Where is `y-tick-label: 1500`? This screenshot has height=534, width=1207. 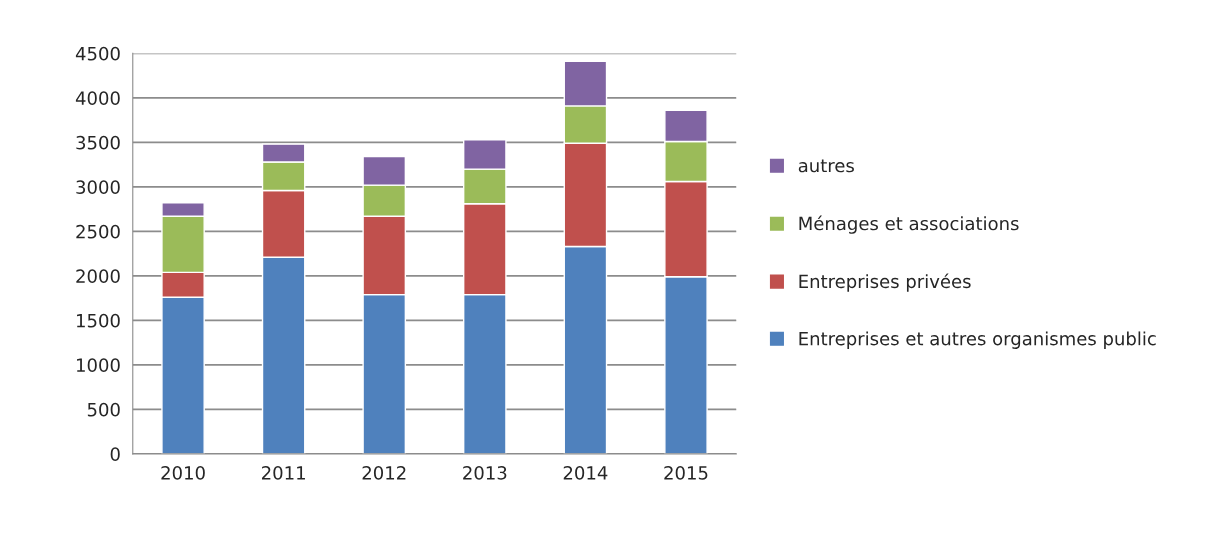 y-tick-label: 1500 is located at coordinates (98, 320).